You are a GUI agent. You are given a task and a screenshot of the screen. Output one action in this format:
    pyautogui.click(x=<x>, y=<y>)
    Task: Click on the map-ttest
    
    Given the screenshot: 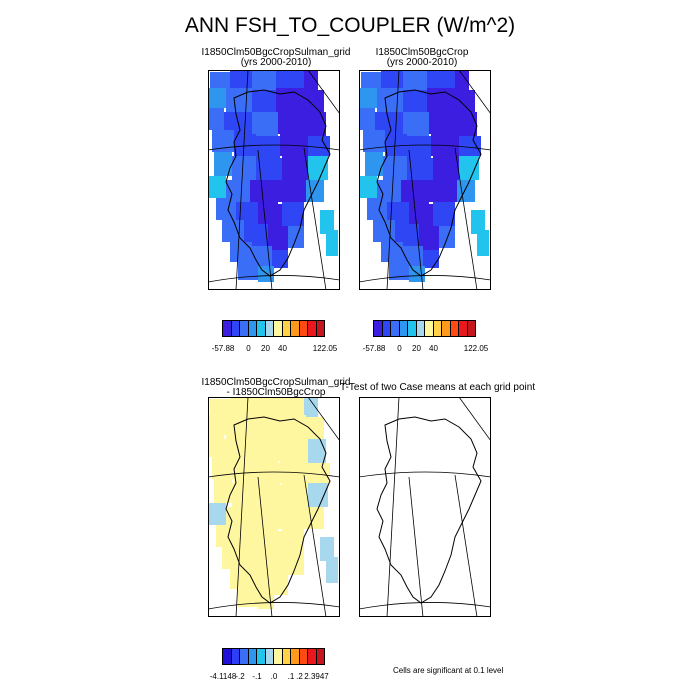 What is the action you would take?
    pyautogui.click(x=425, y=507)
    